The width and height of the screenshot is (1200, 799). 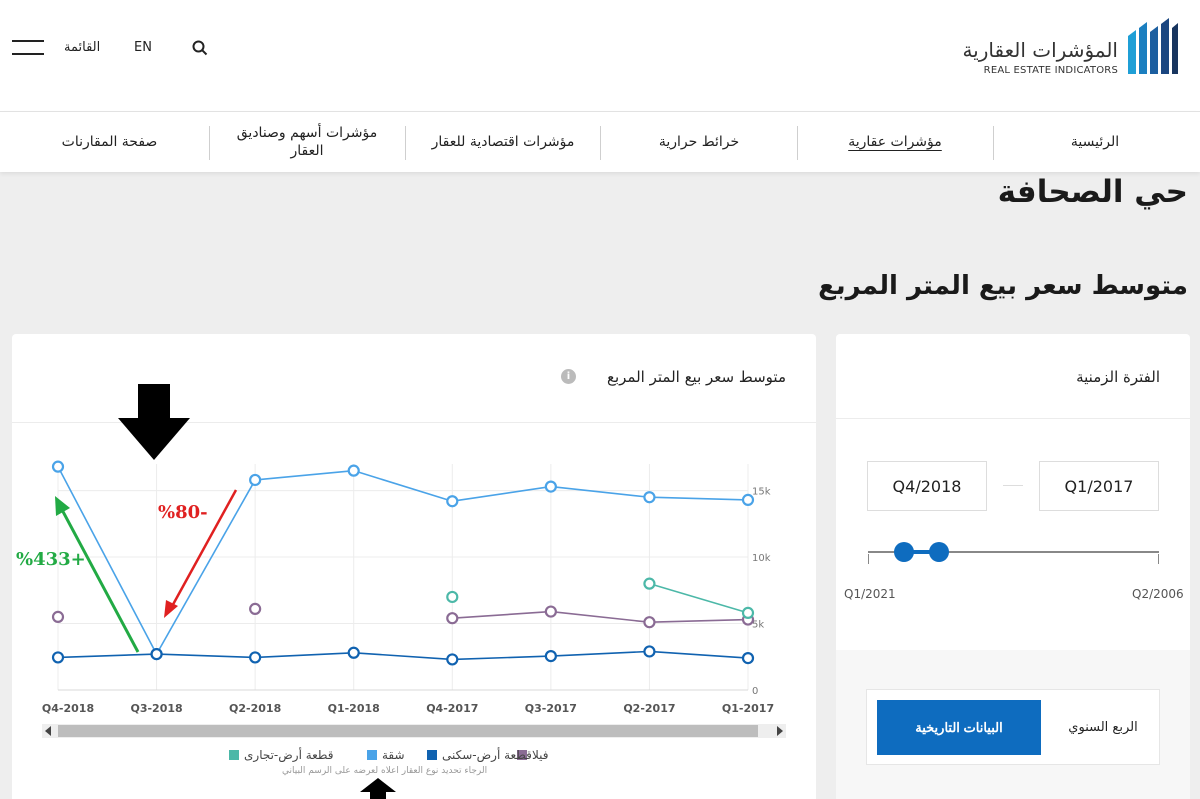 What do you see at coordinates (761, 492) in the screenshot?
I see `y-tick-label: 15k` at bounding box center [761, 492].